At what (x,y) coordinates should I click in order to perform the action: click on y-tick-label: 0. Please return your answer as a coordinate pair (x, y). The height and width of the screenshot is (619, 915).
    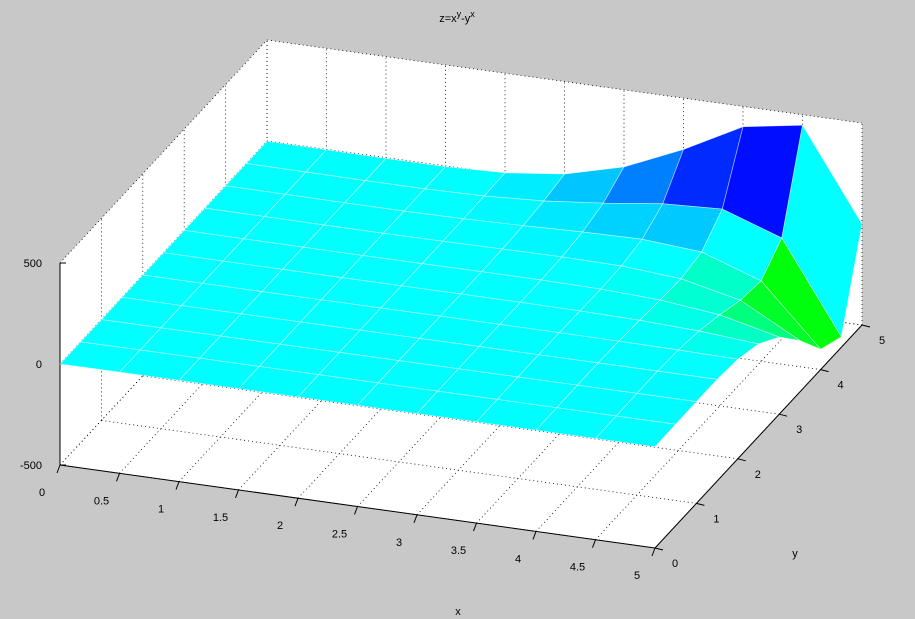
    Looking at the image, I should click on (675, 564).